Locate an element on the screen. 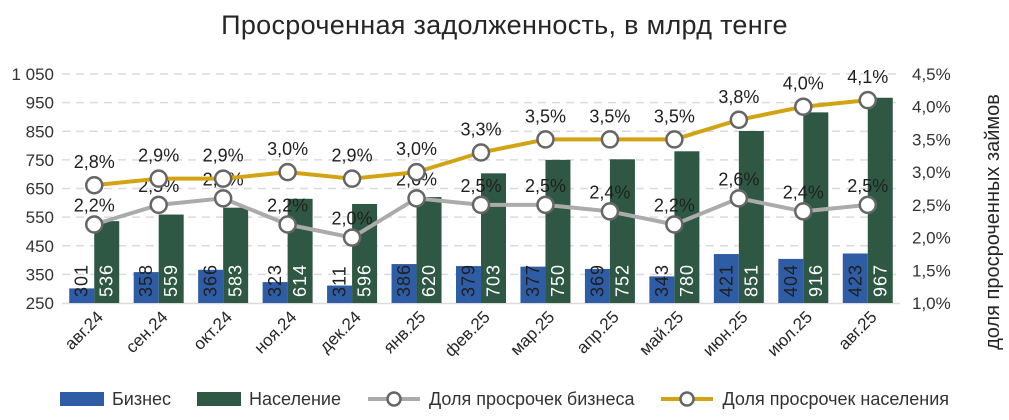 Image resolution: width=1009 pixels, height=420 pixels. legend-label-business: Бизнес is located at coordinates (141, 398).